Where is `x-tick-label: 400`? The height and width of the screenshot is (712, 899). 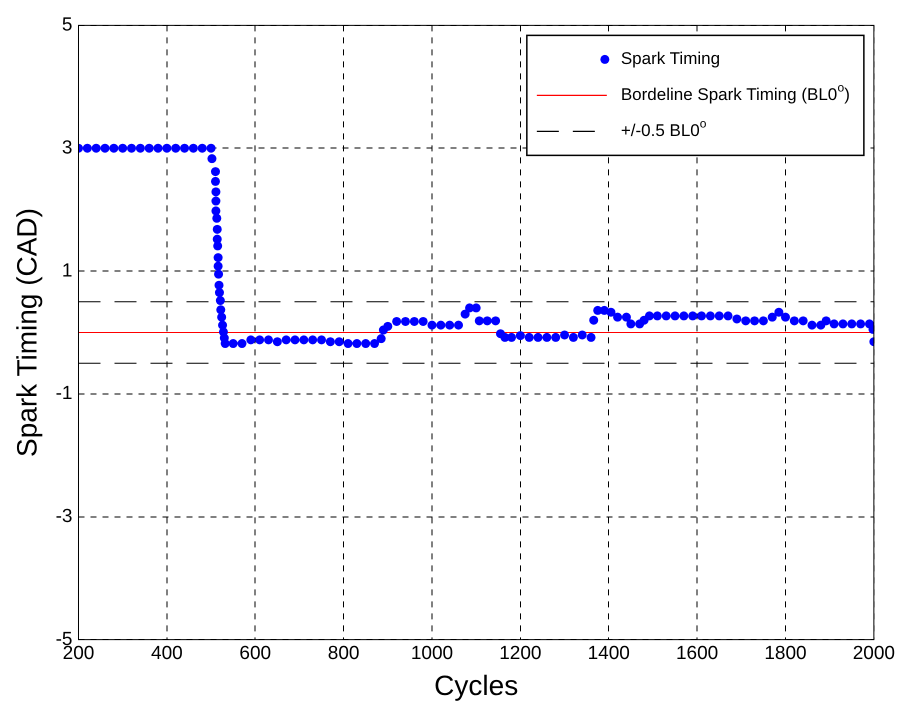 x-tick-label: 400 is located at coordinates (167, 653).